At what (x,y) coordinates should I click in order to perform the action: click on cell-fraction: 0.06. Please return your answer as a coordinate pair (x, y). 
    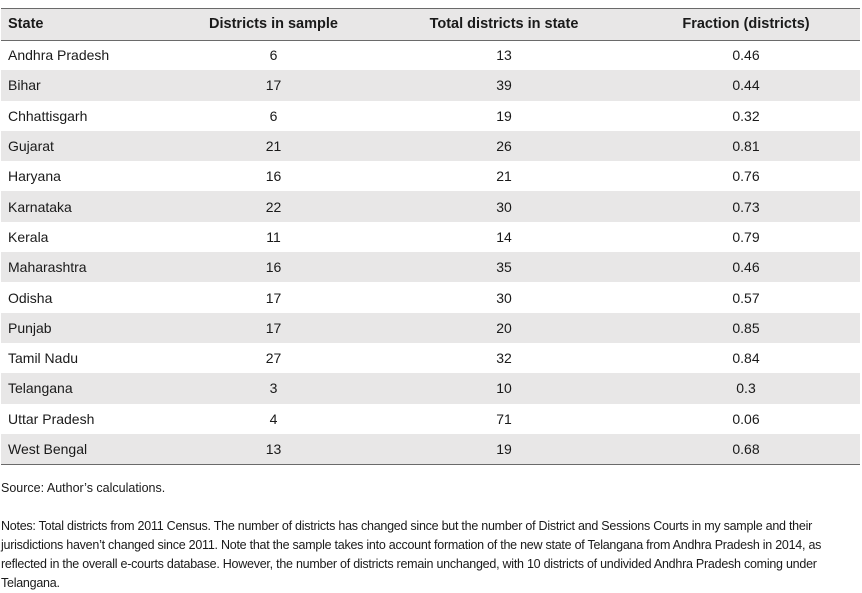
    Looking at the image, I should click on (746, 418).